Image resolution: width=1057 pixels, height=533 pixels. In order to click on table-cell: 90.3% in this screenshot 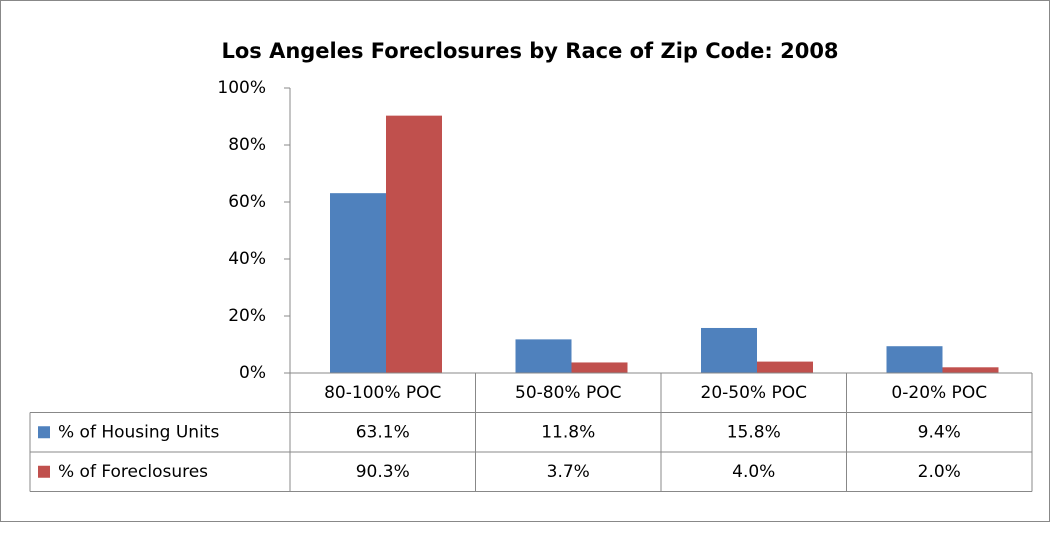, I will do `click(383, 472)`.